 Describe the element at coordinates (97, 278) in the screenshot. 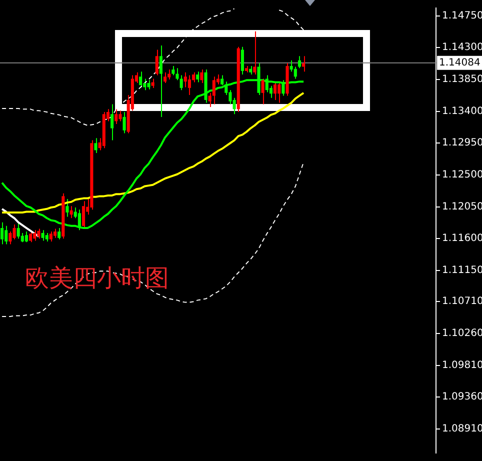

I see `annotation: 欧美四小时图` at that location.